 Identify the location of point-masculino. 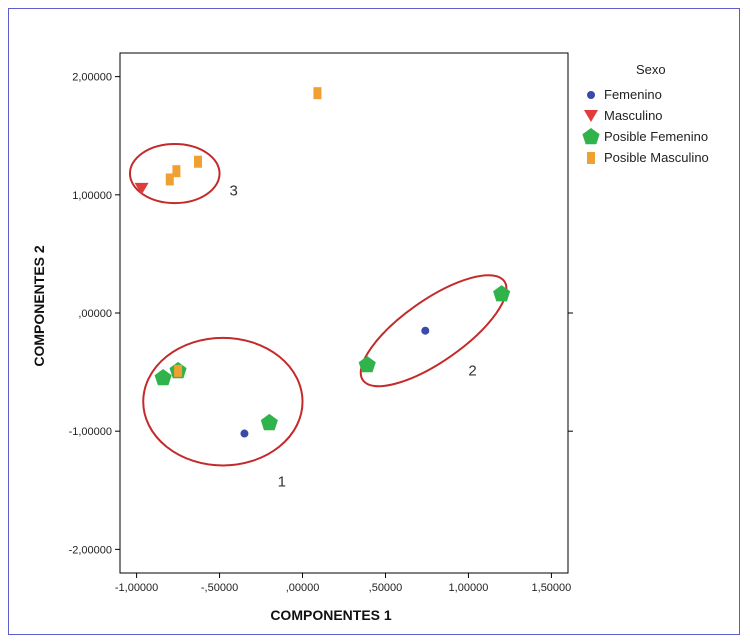
(141, 188).